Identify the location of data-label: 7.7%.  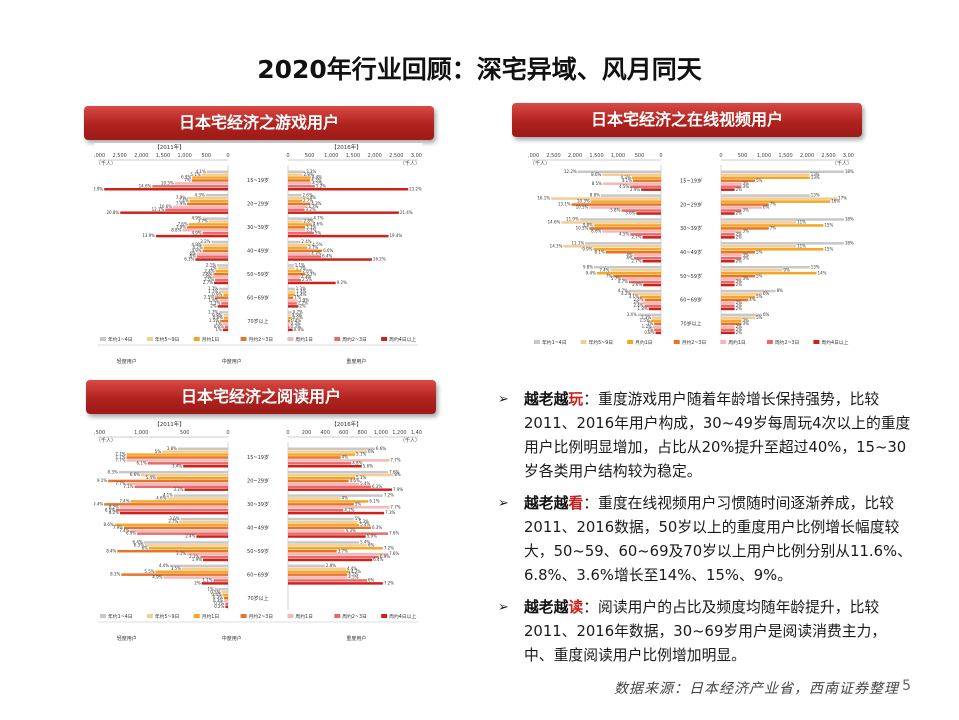
(120, 454).